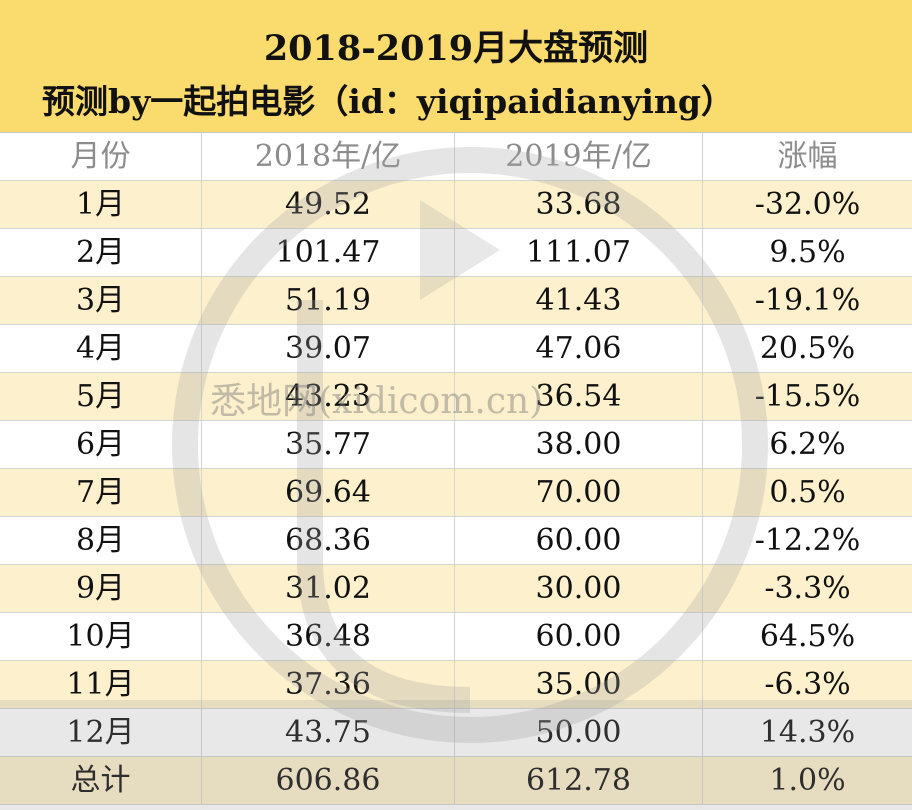 This screenshot has width=912, height=810. Describe the element at coordinates (579, 589) in the screenshot. I see `cell-value-2019: 30.00` at that location.